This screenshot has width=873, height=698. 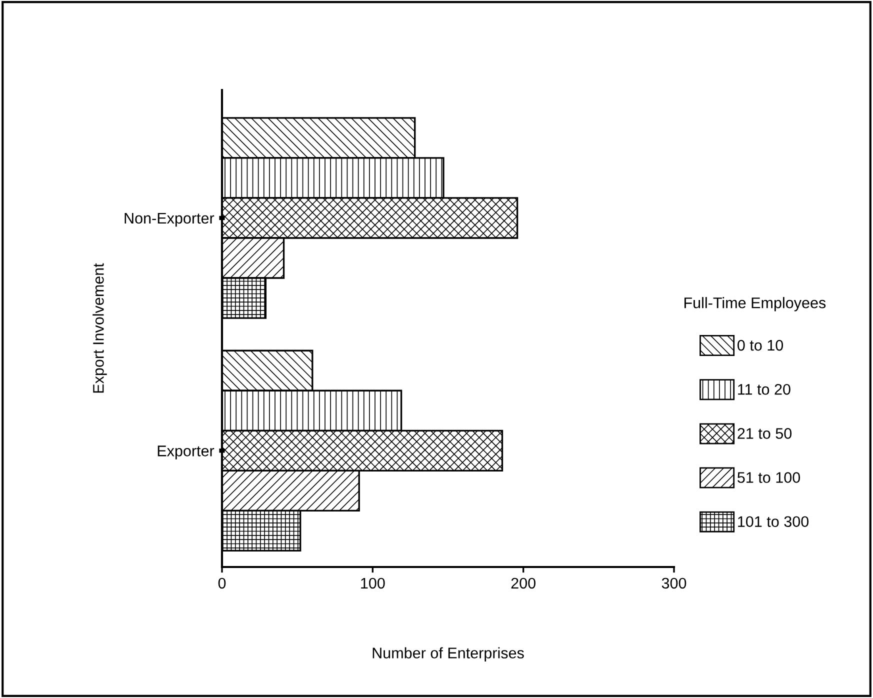 I want to click on x-tick-label: 300, so click(x=674, y=583).